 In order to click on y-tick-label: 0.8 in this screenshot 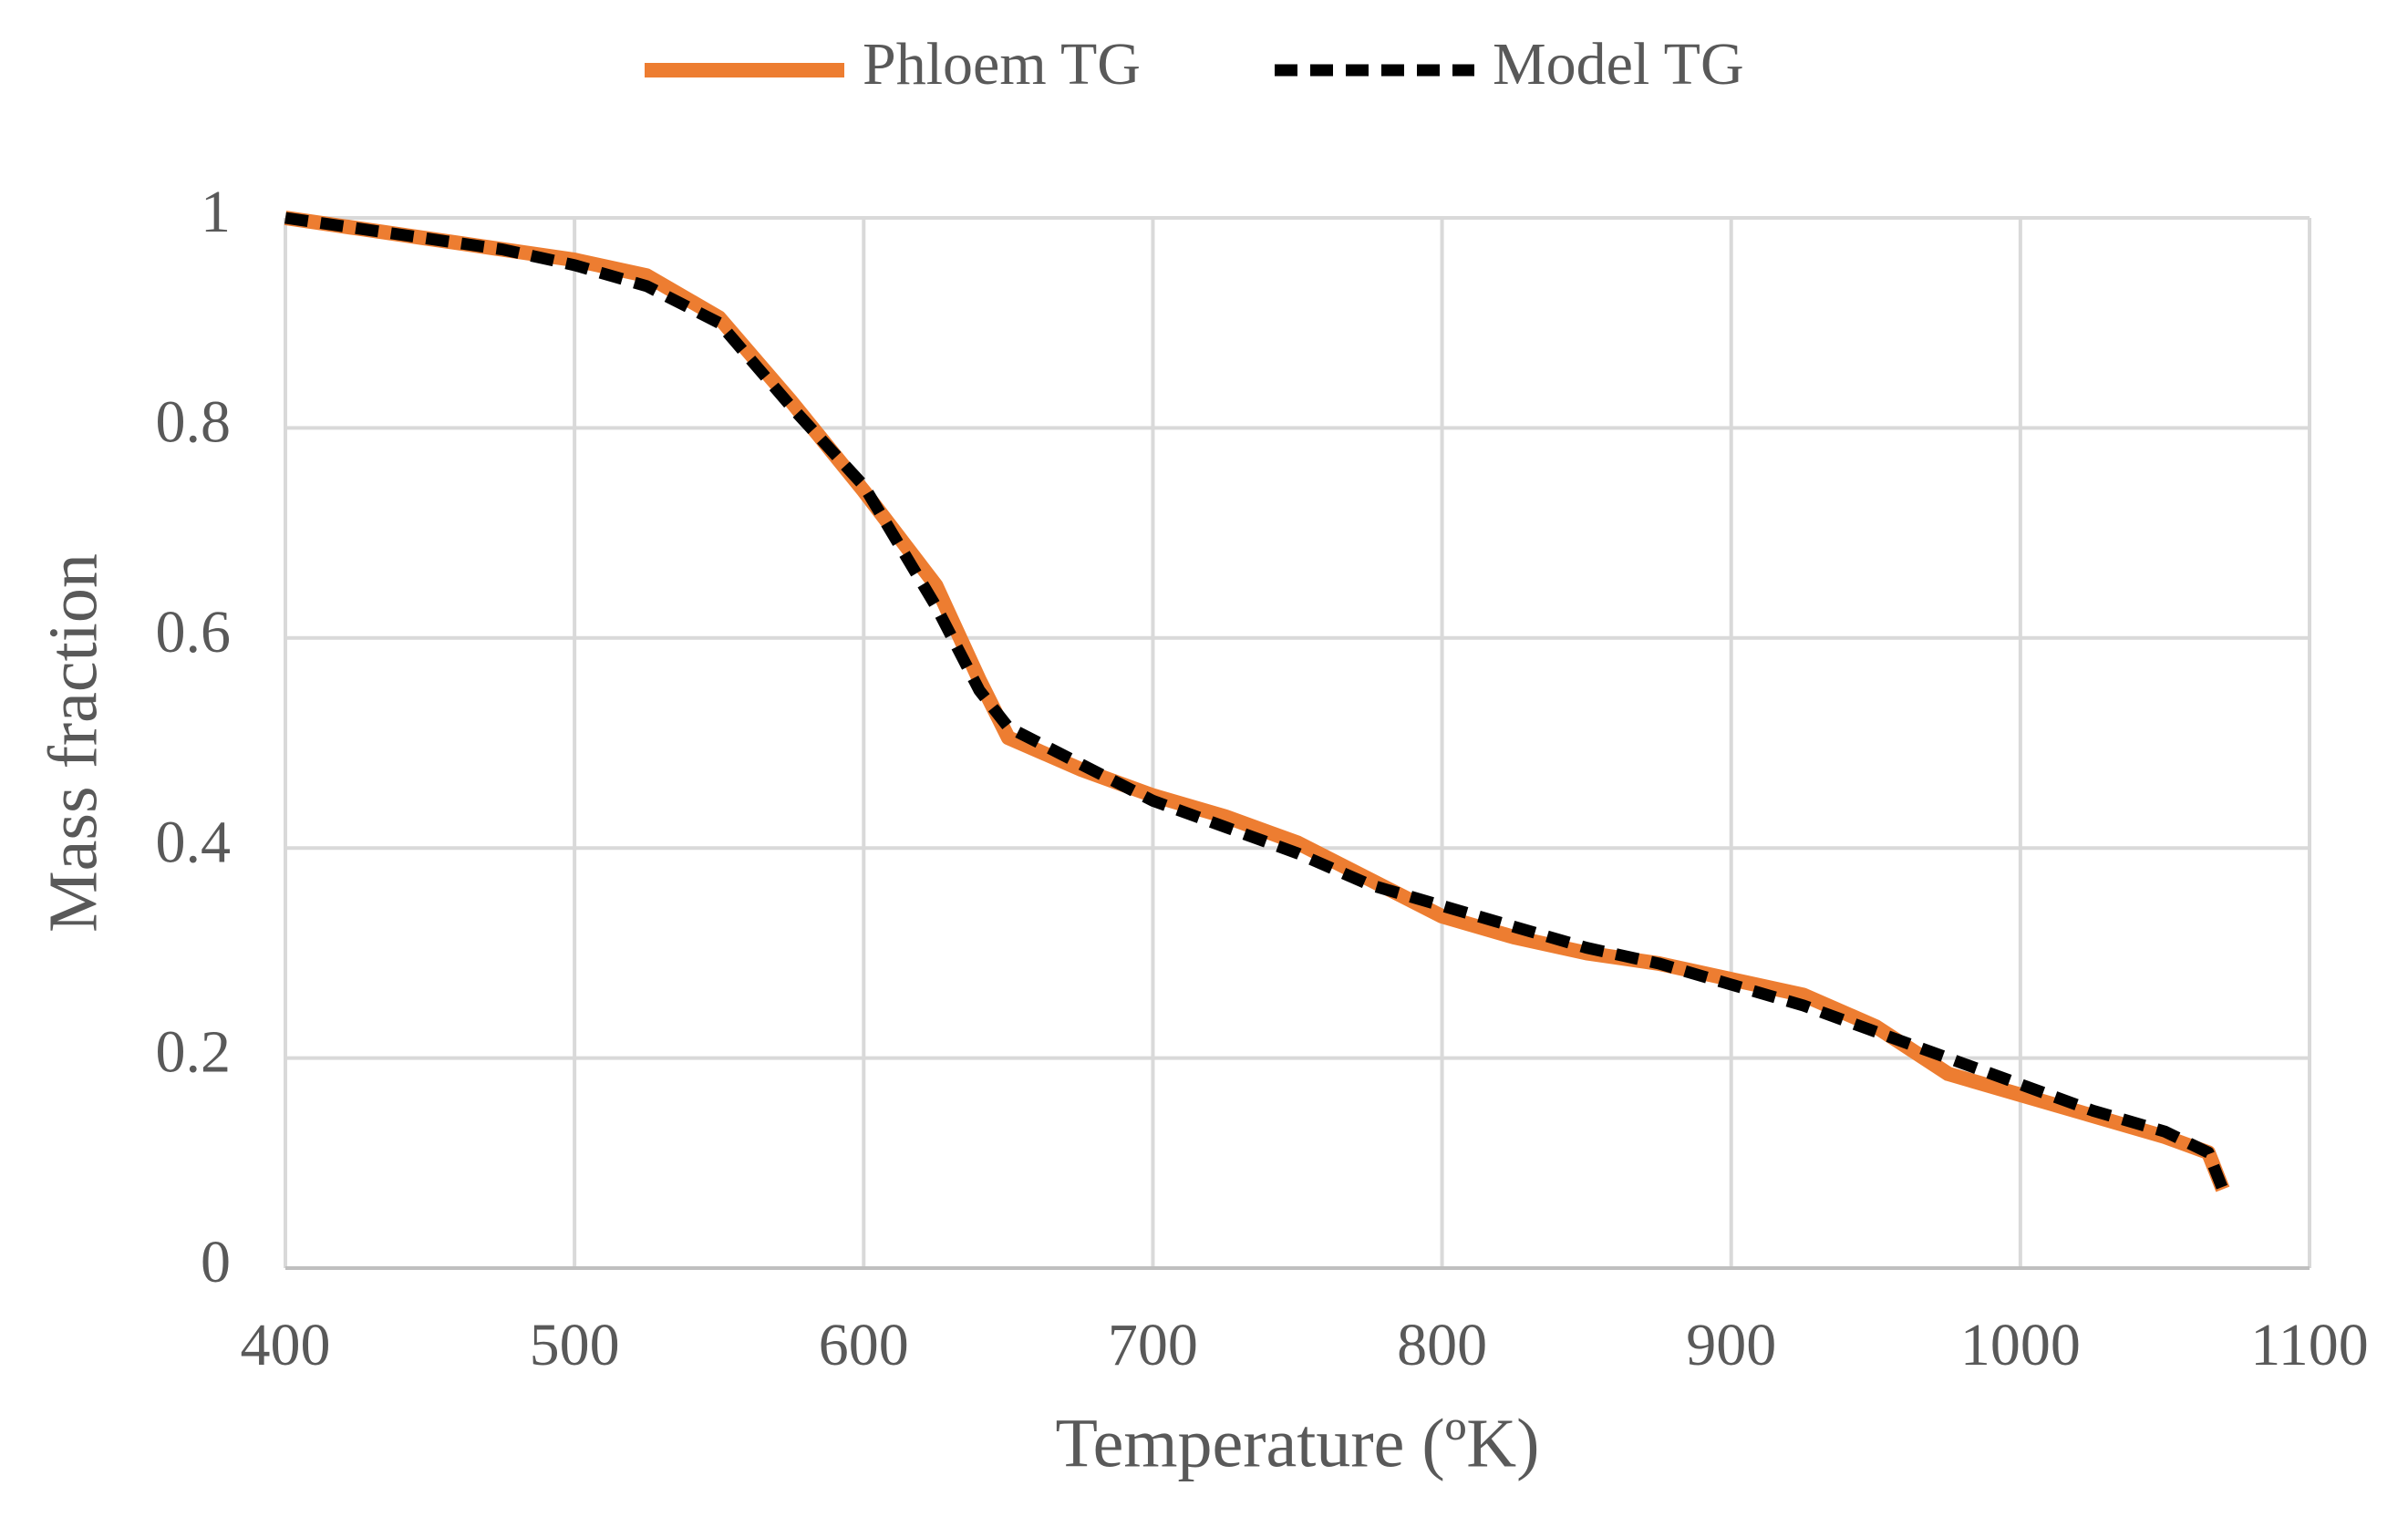, I will do `click(194, 422)`.